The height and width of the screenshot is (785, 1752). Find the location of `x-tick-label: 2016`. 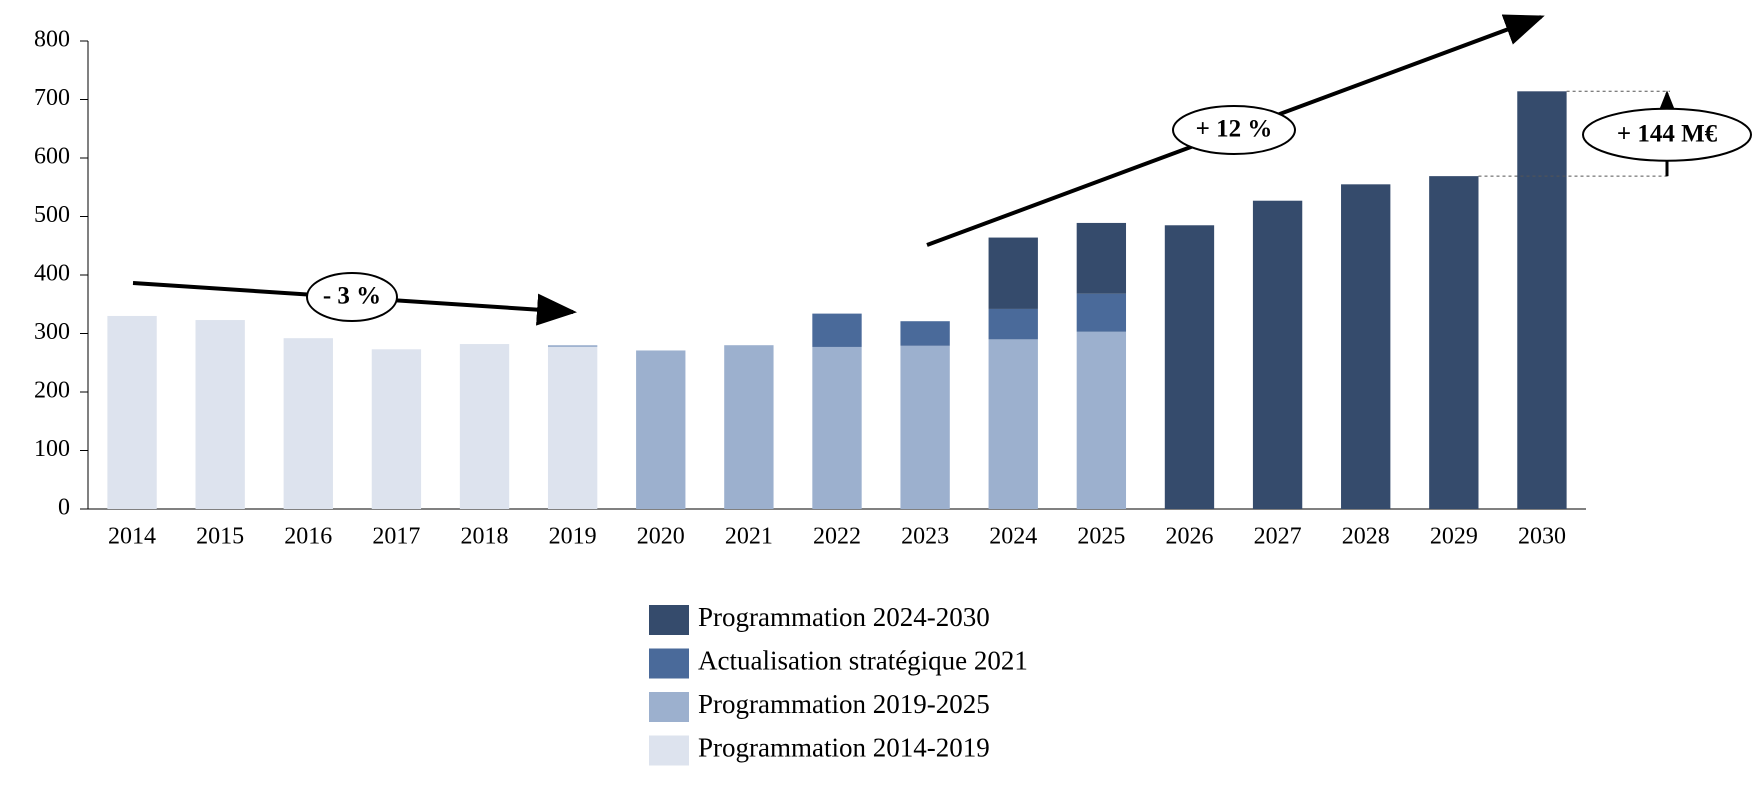

x-tick-label: 2016 is located at coordinates (308, 537).